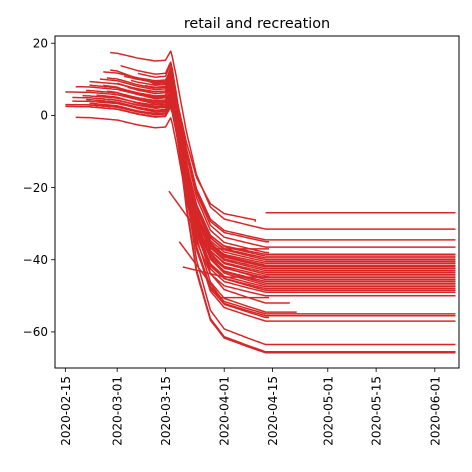 This screenshot has height=472, width=472. What do you see at coordinates (44, 116) in the screenshot?
I see `y-tick-label: 0` at bounding box center [44, 116].